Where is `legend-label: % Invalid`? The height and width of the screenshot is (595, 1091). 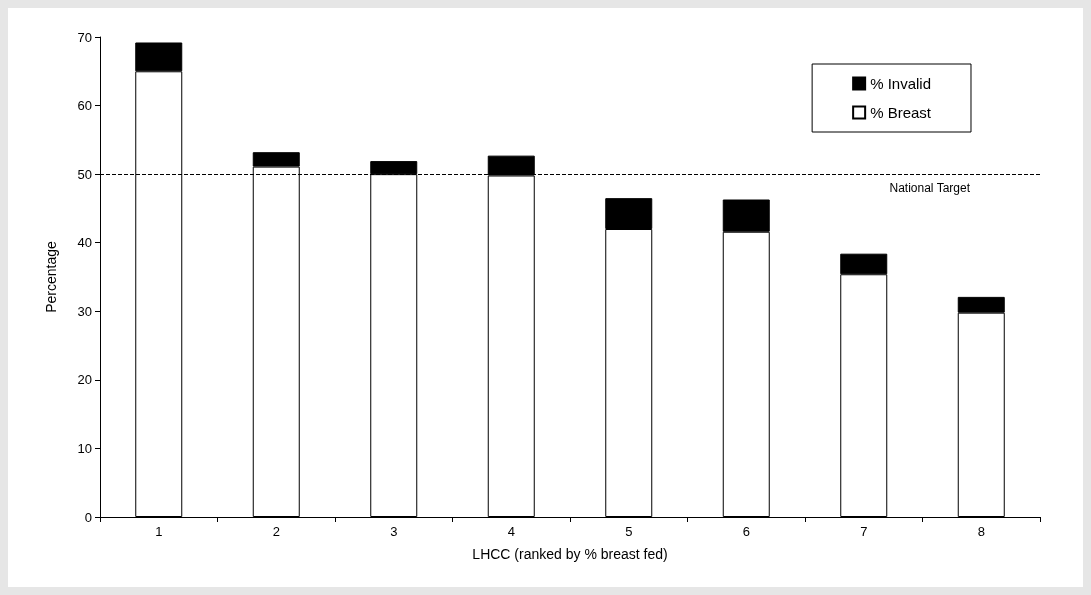
legend-label: % Invalid is located at coordinates (901, 83).